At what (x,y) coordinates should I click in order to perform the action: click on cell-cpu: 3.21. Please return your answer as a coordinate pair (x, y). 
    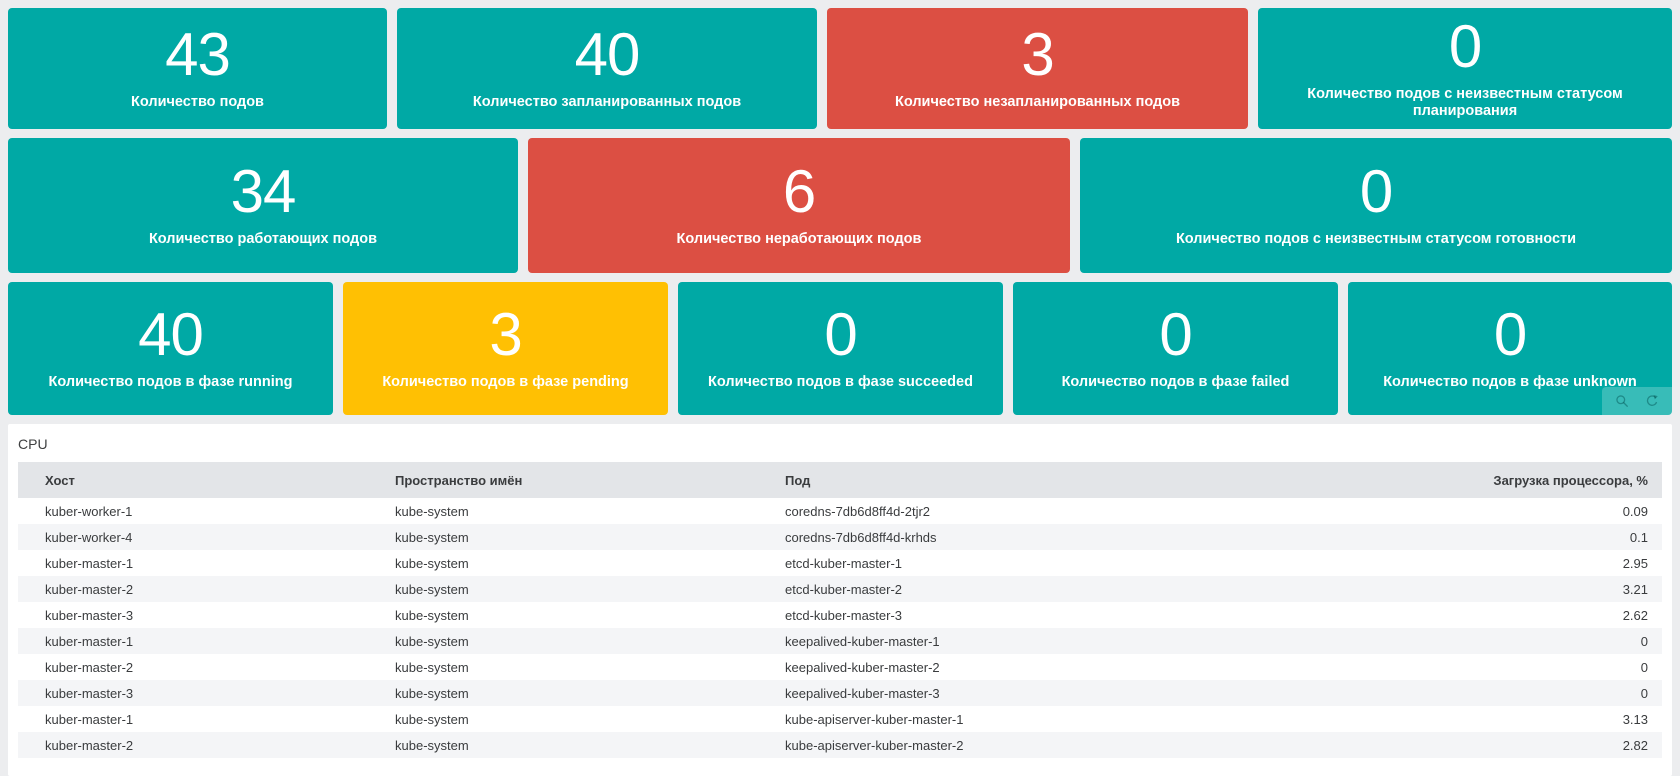
    Looking at the image, I should click on (1635, 589).